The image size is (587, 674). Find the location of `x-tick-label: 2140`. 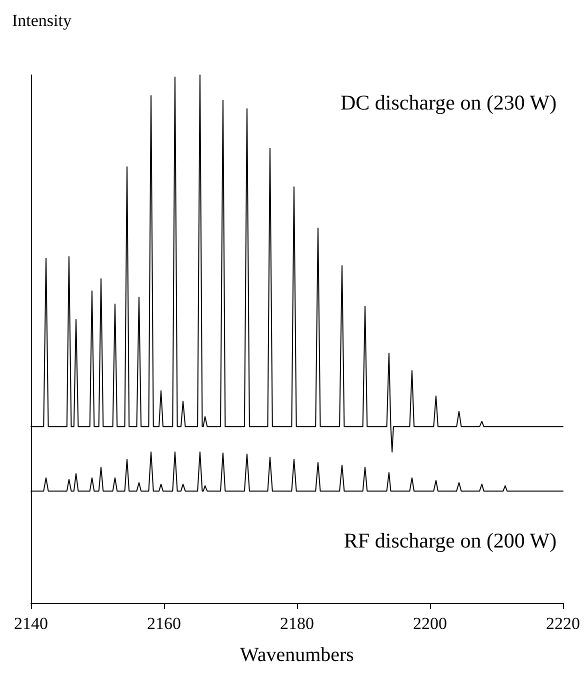

x-tick-label: 2140 is located at coordinates (31, 623).